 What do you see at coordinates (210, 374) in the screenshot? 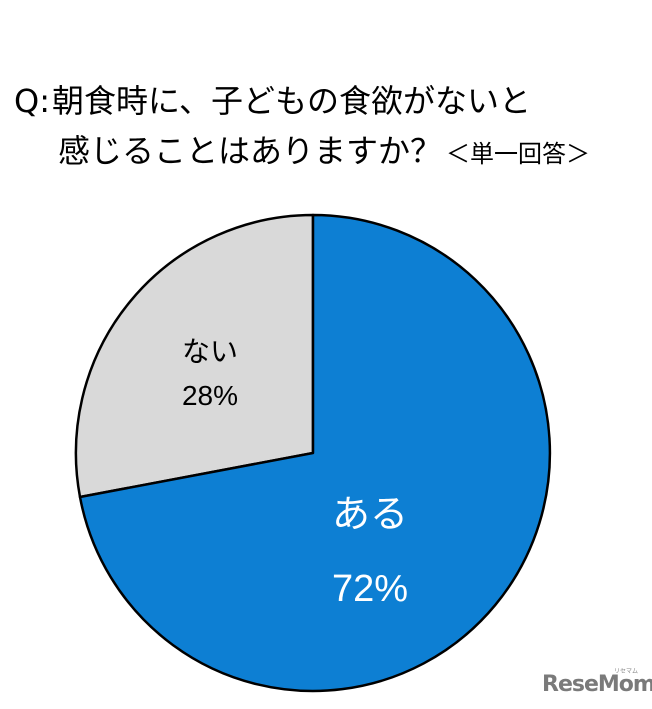
I see `slice-label-nai: ない 28%` at bounding box center [210, 374].